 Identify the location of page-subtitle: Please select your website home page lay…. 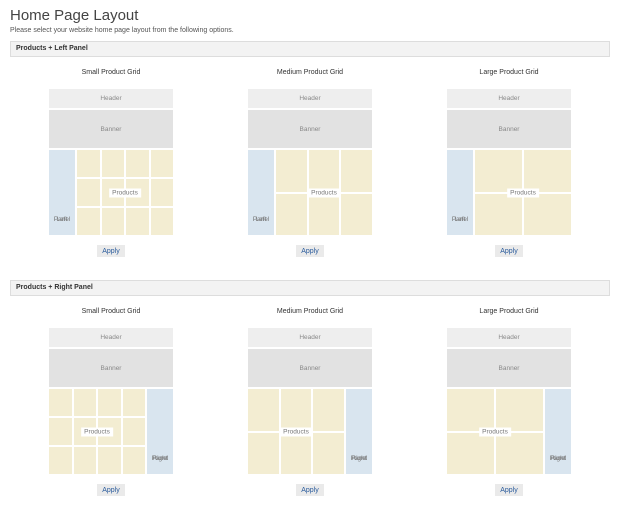
(122, 30).